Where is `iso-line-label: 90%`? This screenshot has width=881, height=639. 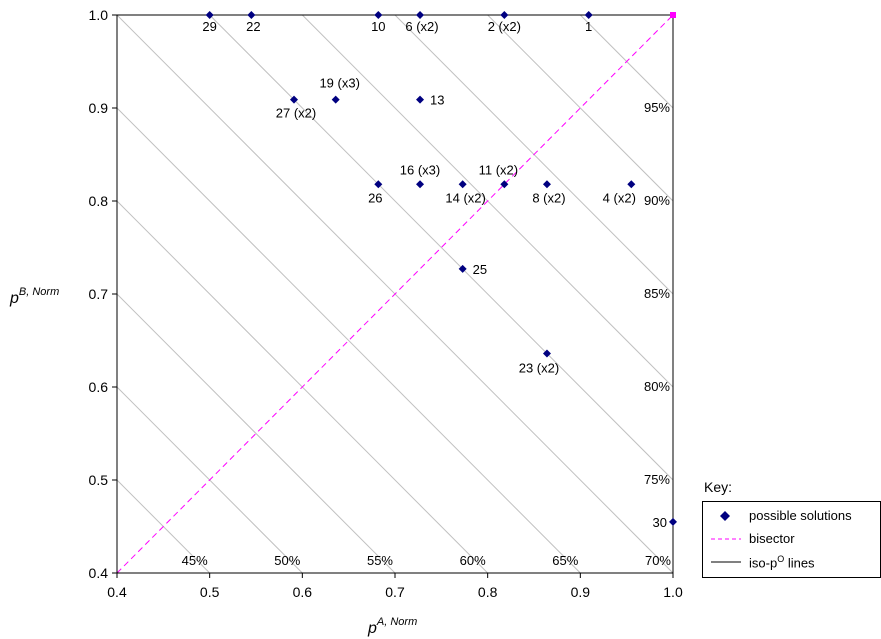
iso-line-label: 90% is located at coordinates (657, 200).